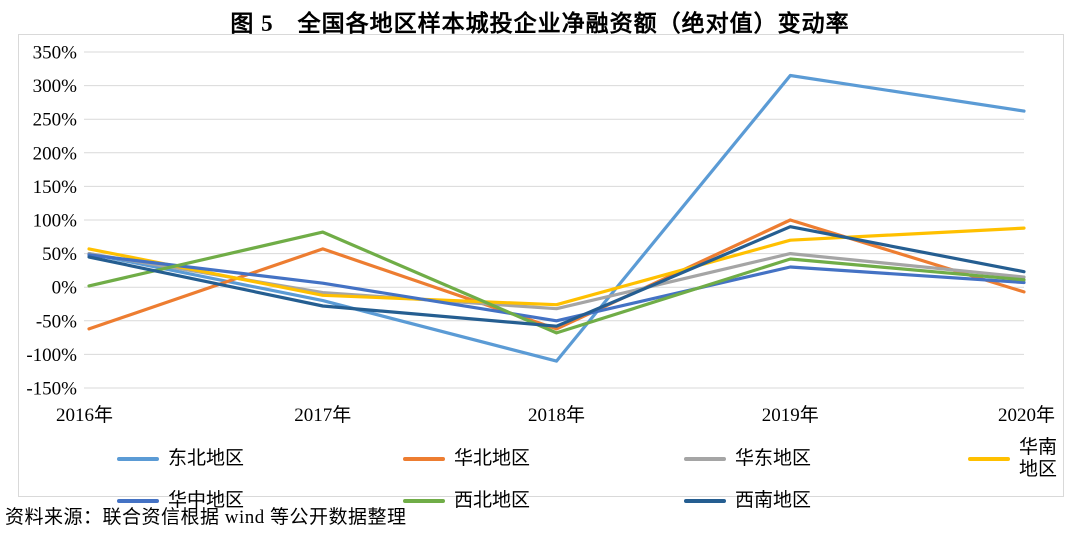 This screenshot has width=1080, height=534. What do you see at coordinates (206, 500) in the screenshot?
I see `legend-label: 华中地区` at bounding box center [206, 500].